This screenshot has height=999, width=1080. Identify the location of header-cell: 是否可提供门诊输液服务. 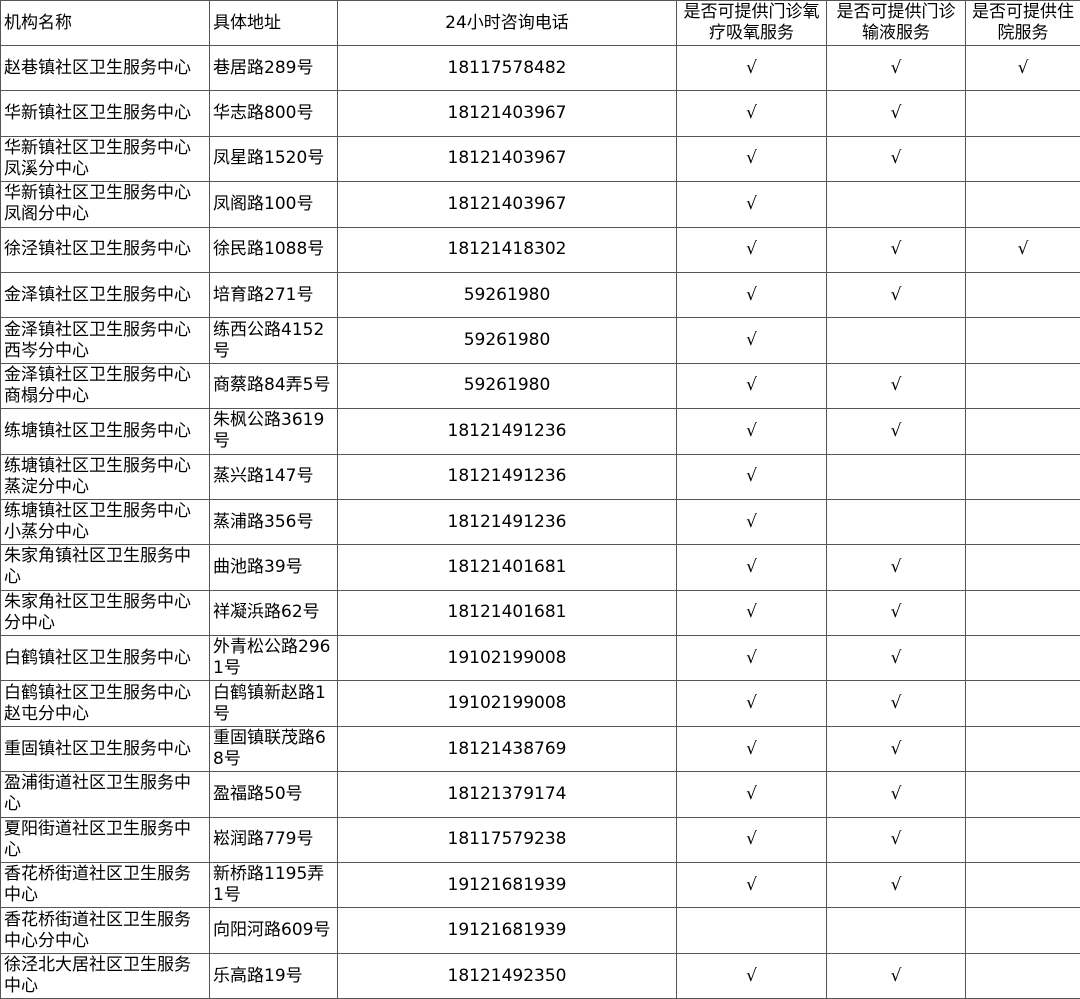
(896, 23).